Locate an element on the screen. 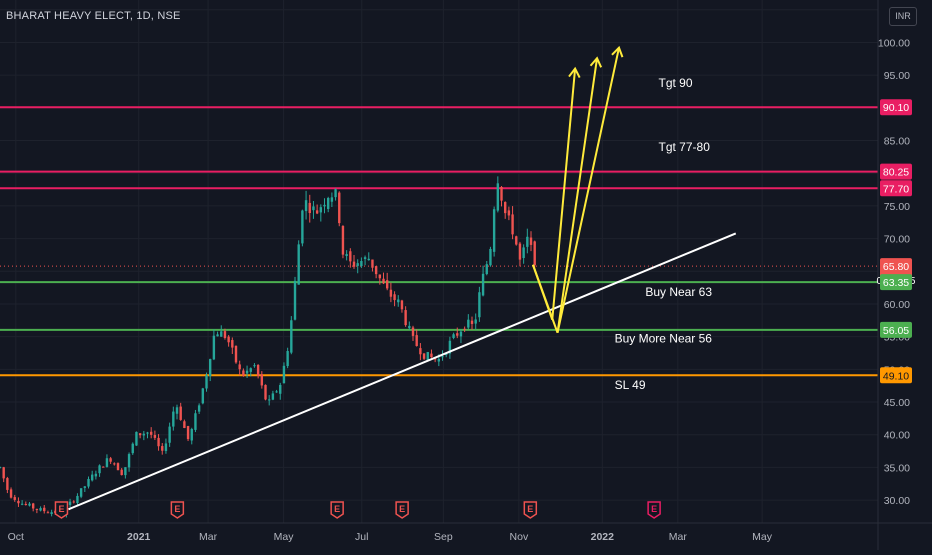 The width and height of the screenshot is (932, 555). annotation-label: Buy More Near 56 is located at coordinates (664, 339).